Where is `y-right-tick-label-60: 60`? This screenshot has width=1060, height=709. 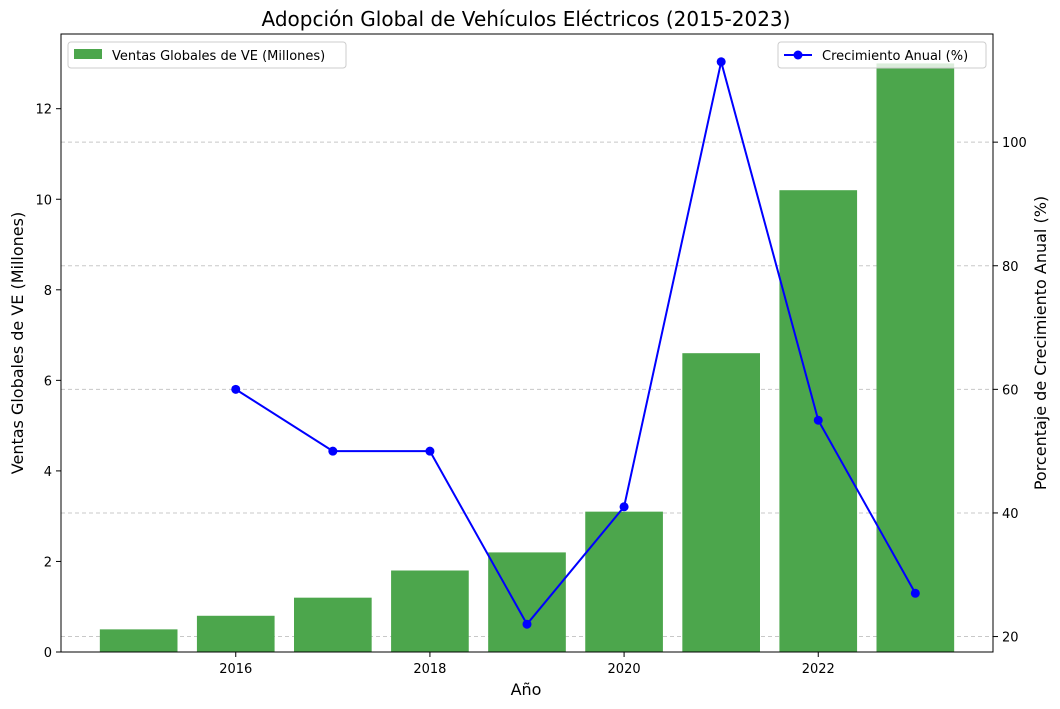
y-right-tick-label-60: 60 is located at coordinates (1010, 390).